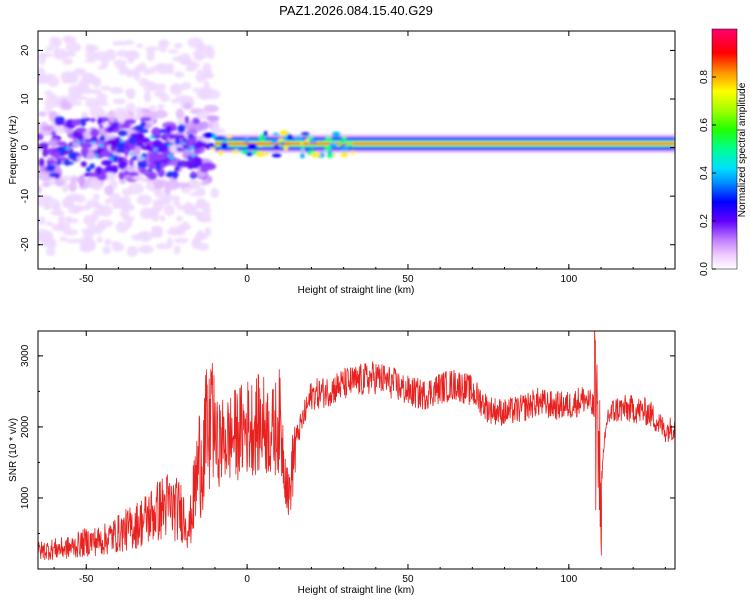 The height and width of the screenshot is (605, 750). I want to click on spectrogram-x-tick-label: -50, so click(86, 279).